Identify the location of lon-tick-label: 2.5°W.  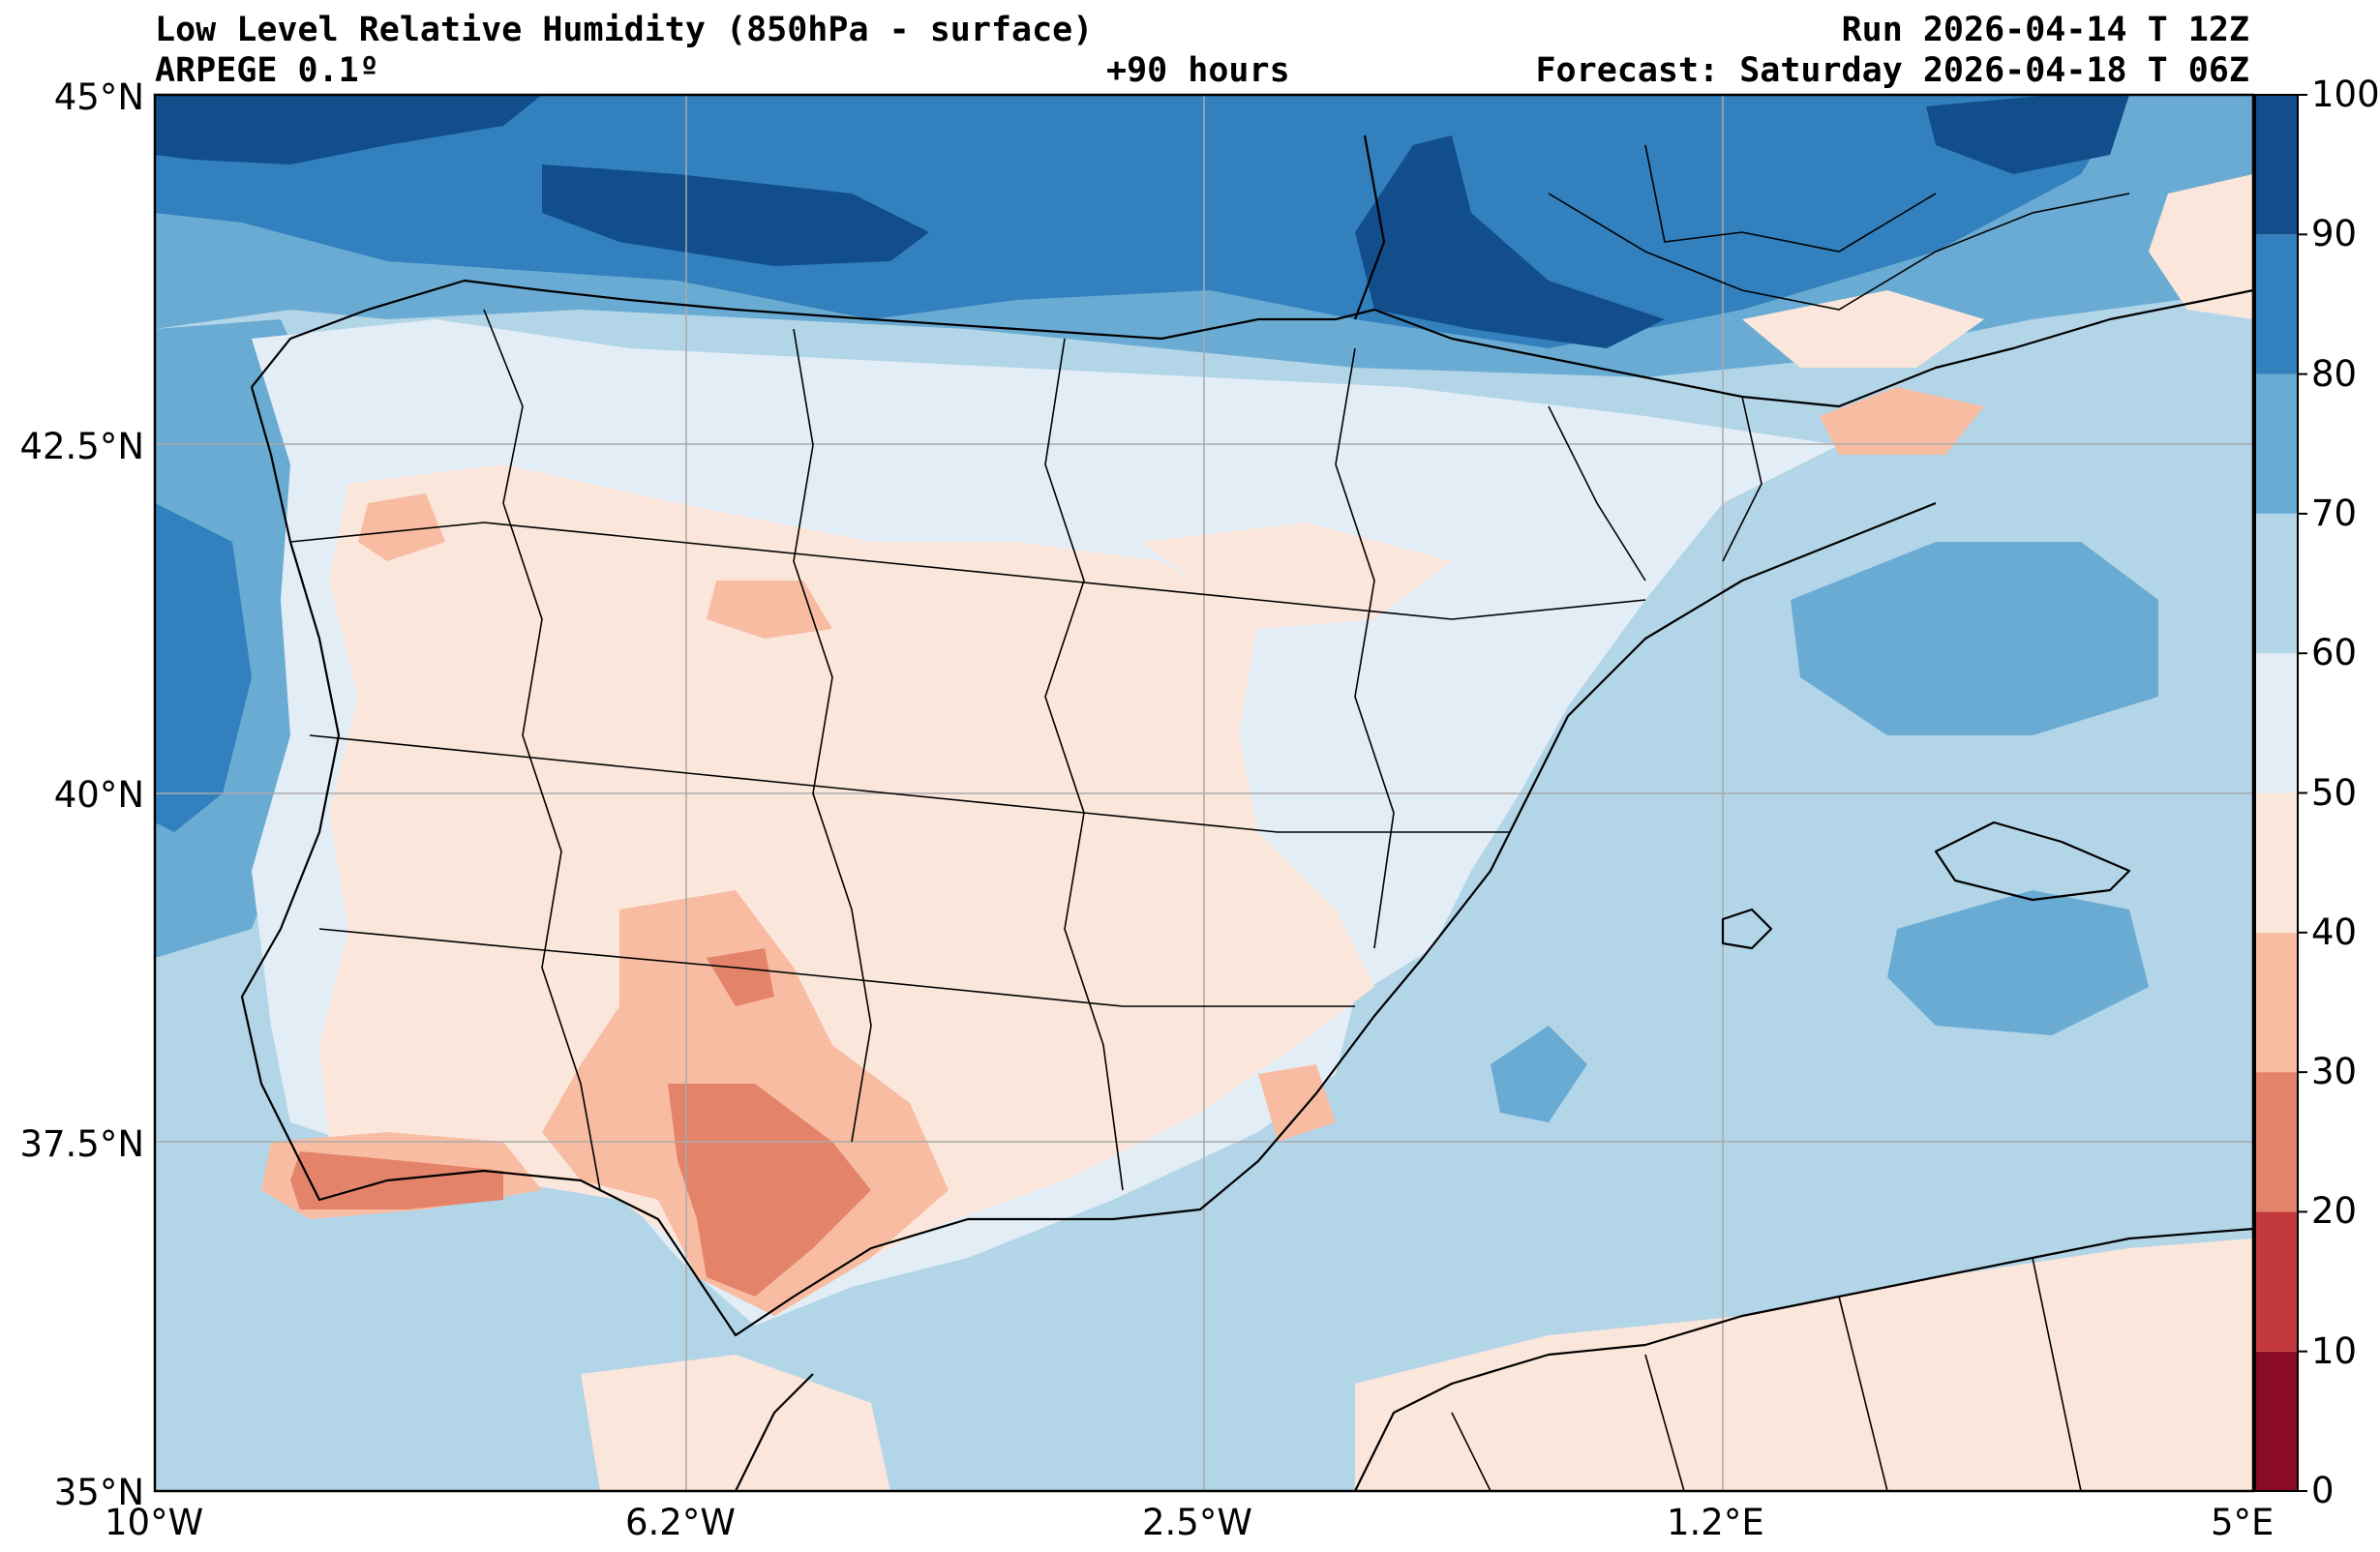
(1197, 1522).